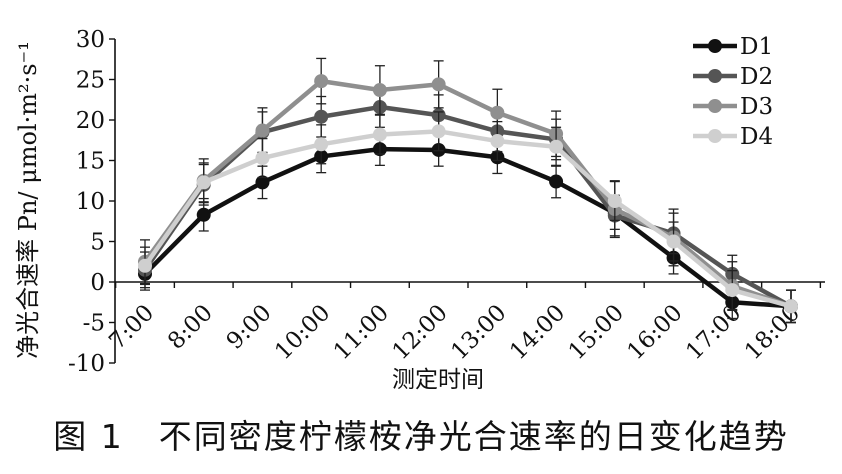 The width and height of the screenshot is (842, 474). What do you see at coordinates (420, 332) in the screenshot?
I see `x-tick-label: 12:00` at bounding box center [420, 332].